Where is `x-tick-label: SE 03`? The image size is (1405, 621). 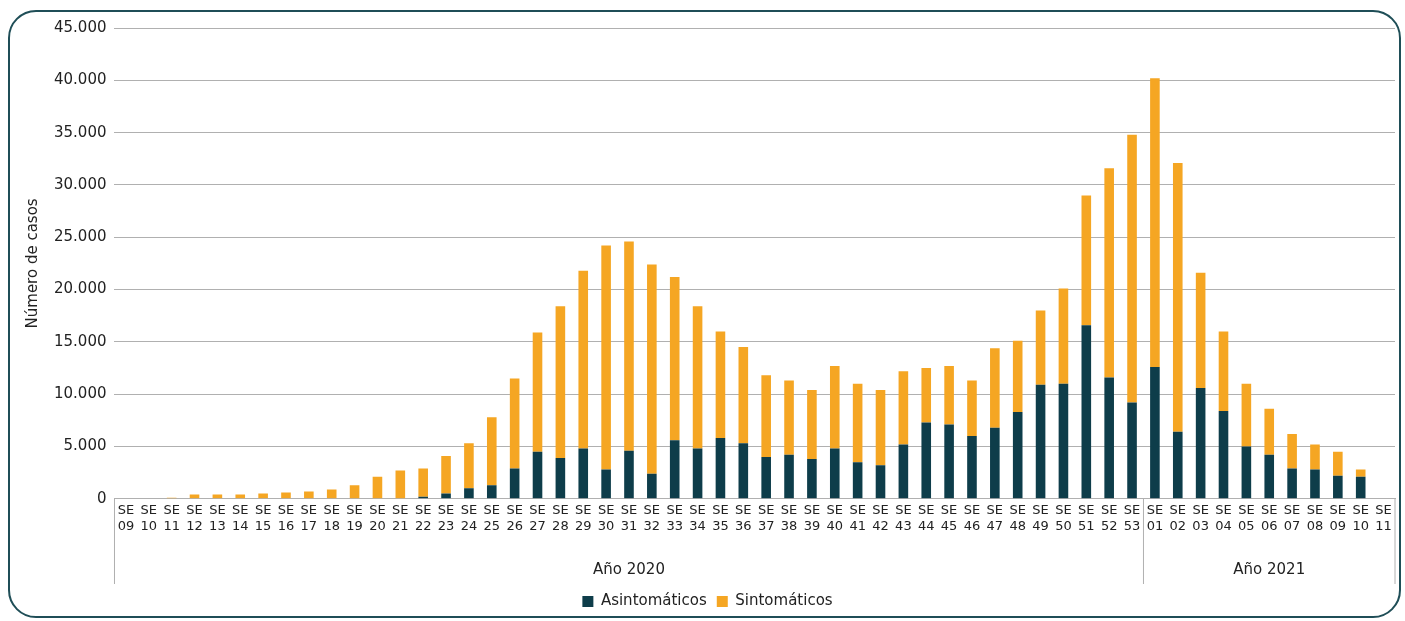 x-tick-label: SE 03 is located at coordinates (1200, 517).